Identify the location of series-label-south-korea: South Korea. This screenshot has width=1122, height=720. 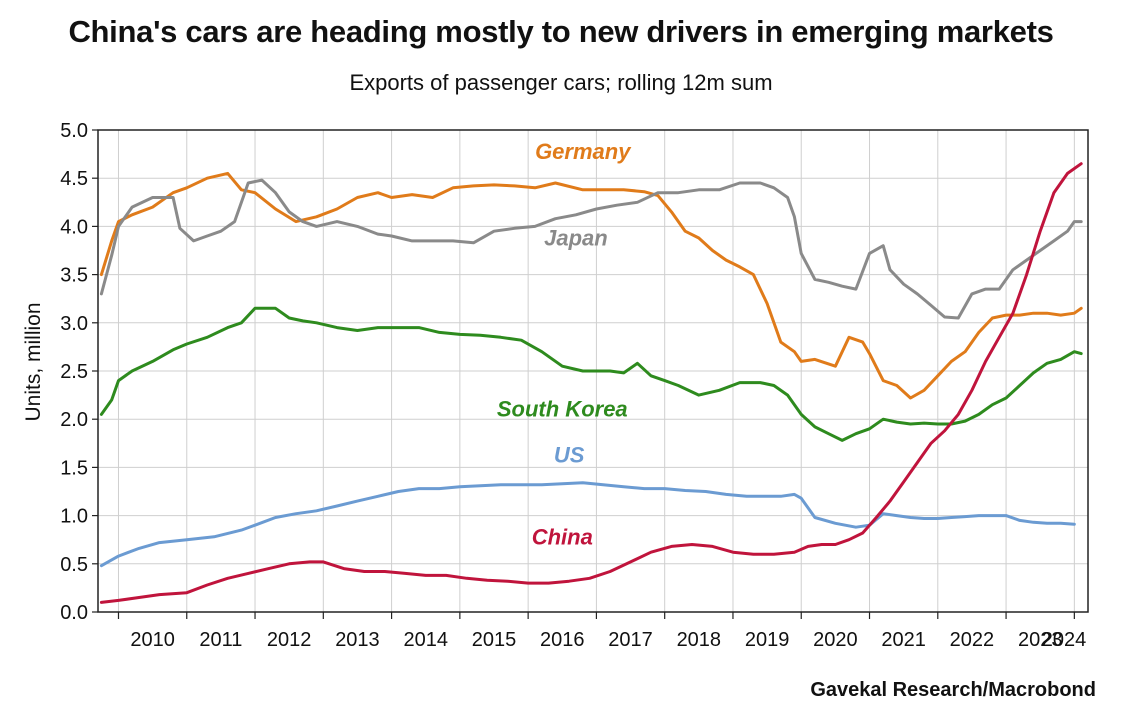
(562, 408).